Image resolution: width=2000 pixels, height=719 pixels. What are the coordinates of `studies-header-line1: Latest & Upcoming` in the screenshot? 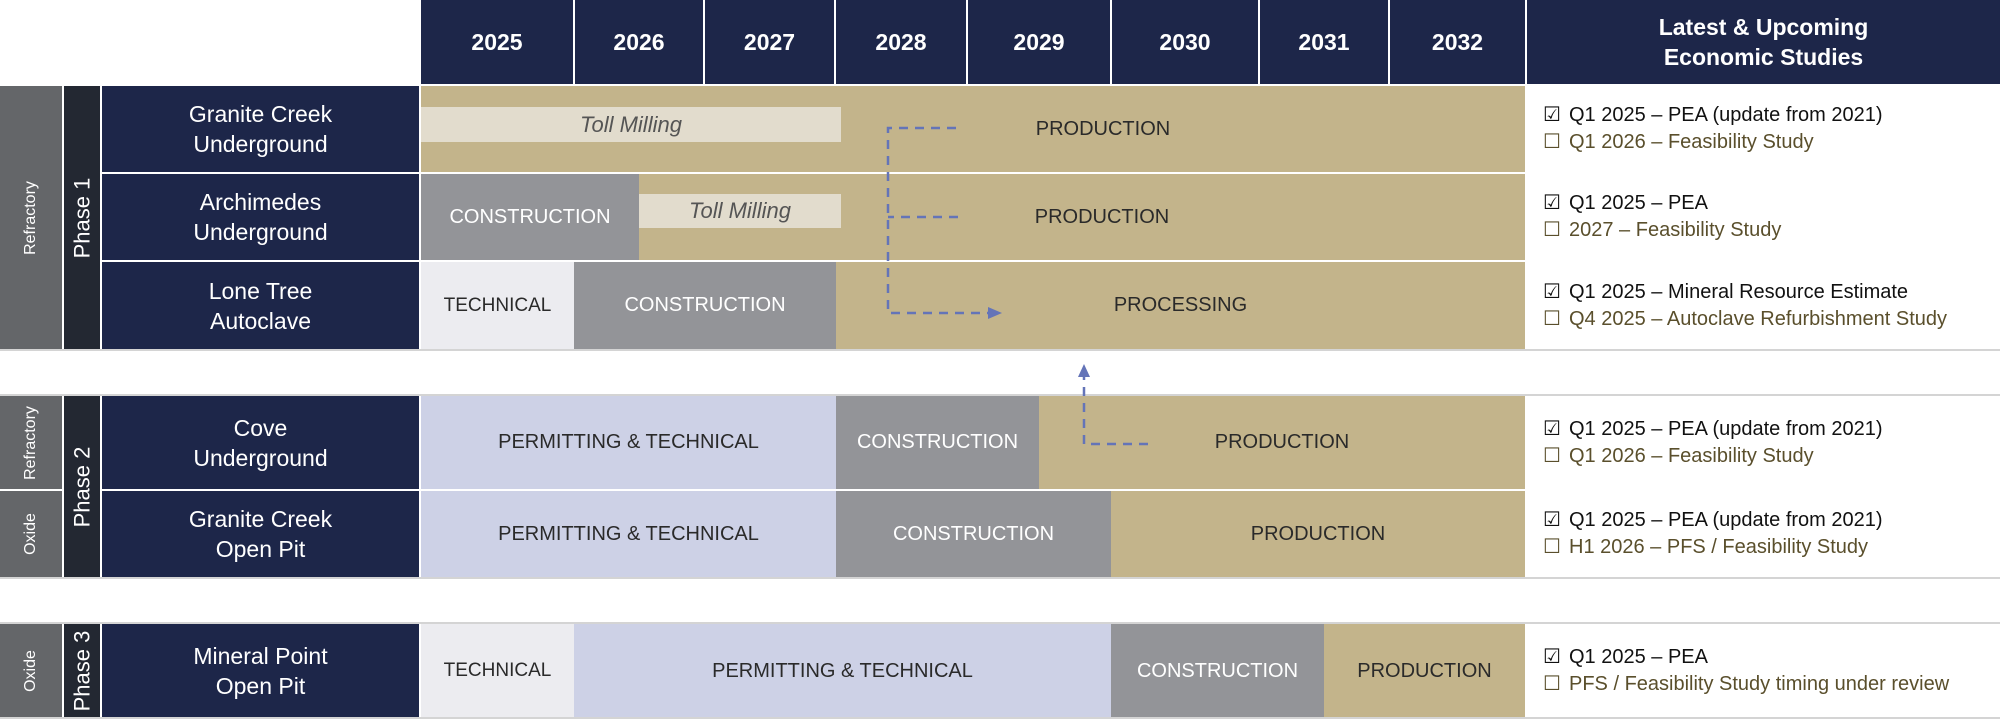 It's located at (1763, 27).